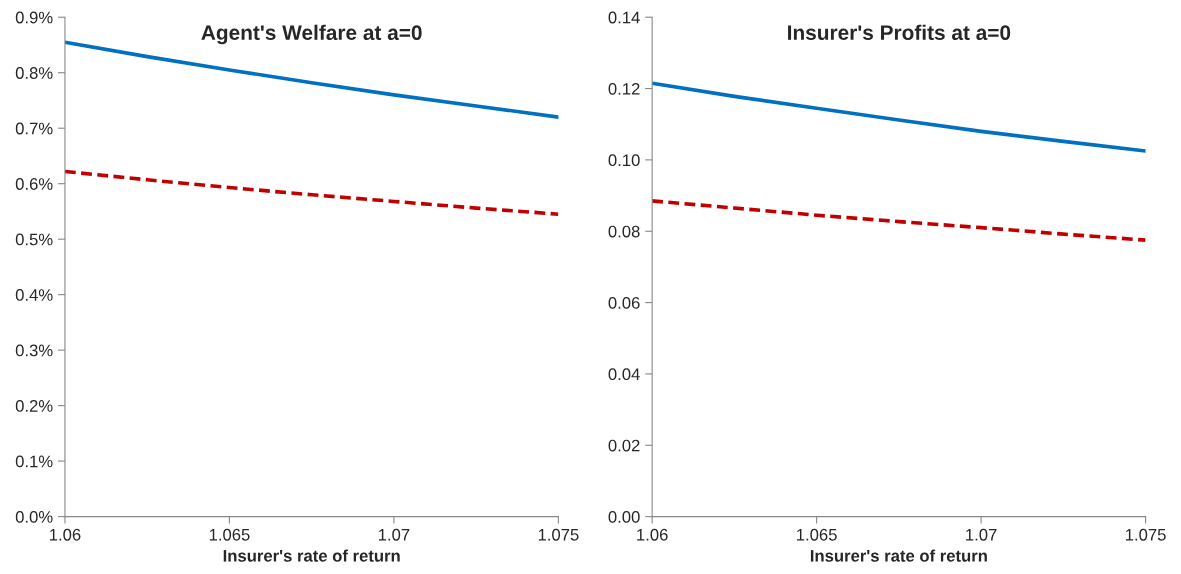 This screenshot has width=1181, height=574. Describe the element at coordinates (34, 73) in the screenshot. I see `y-tick-label: 0.8%` at that location.